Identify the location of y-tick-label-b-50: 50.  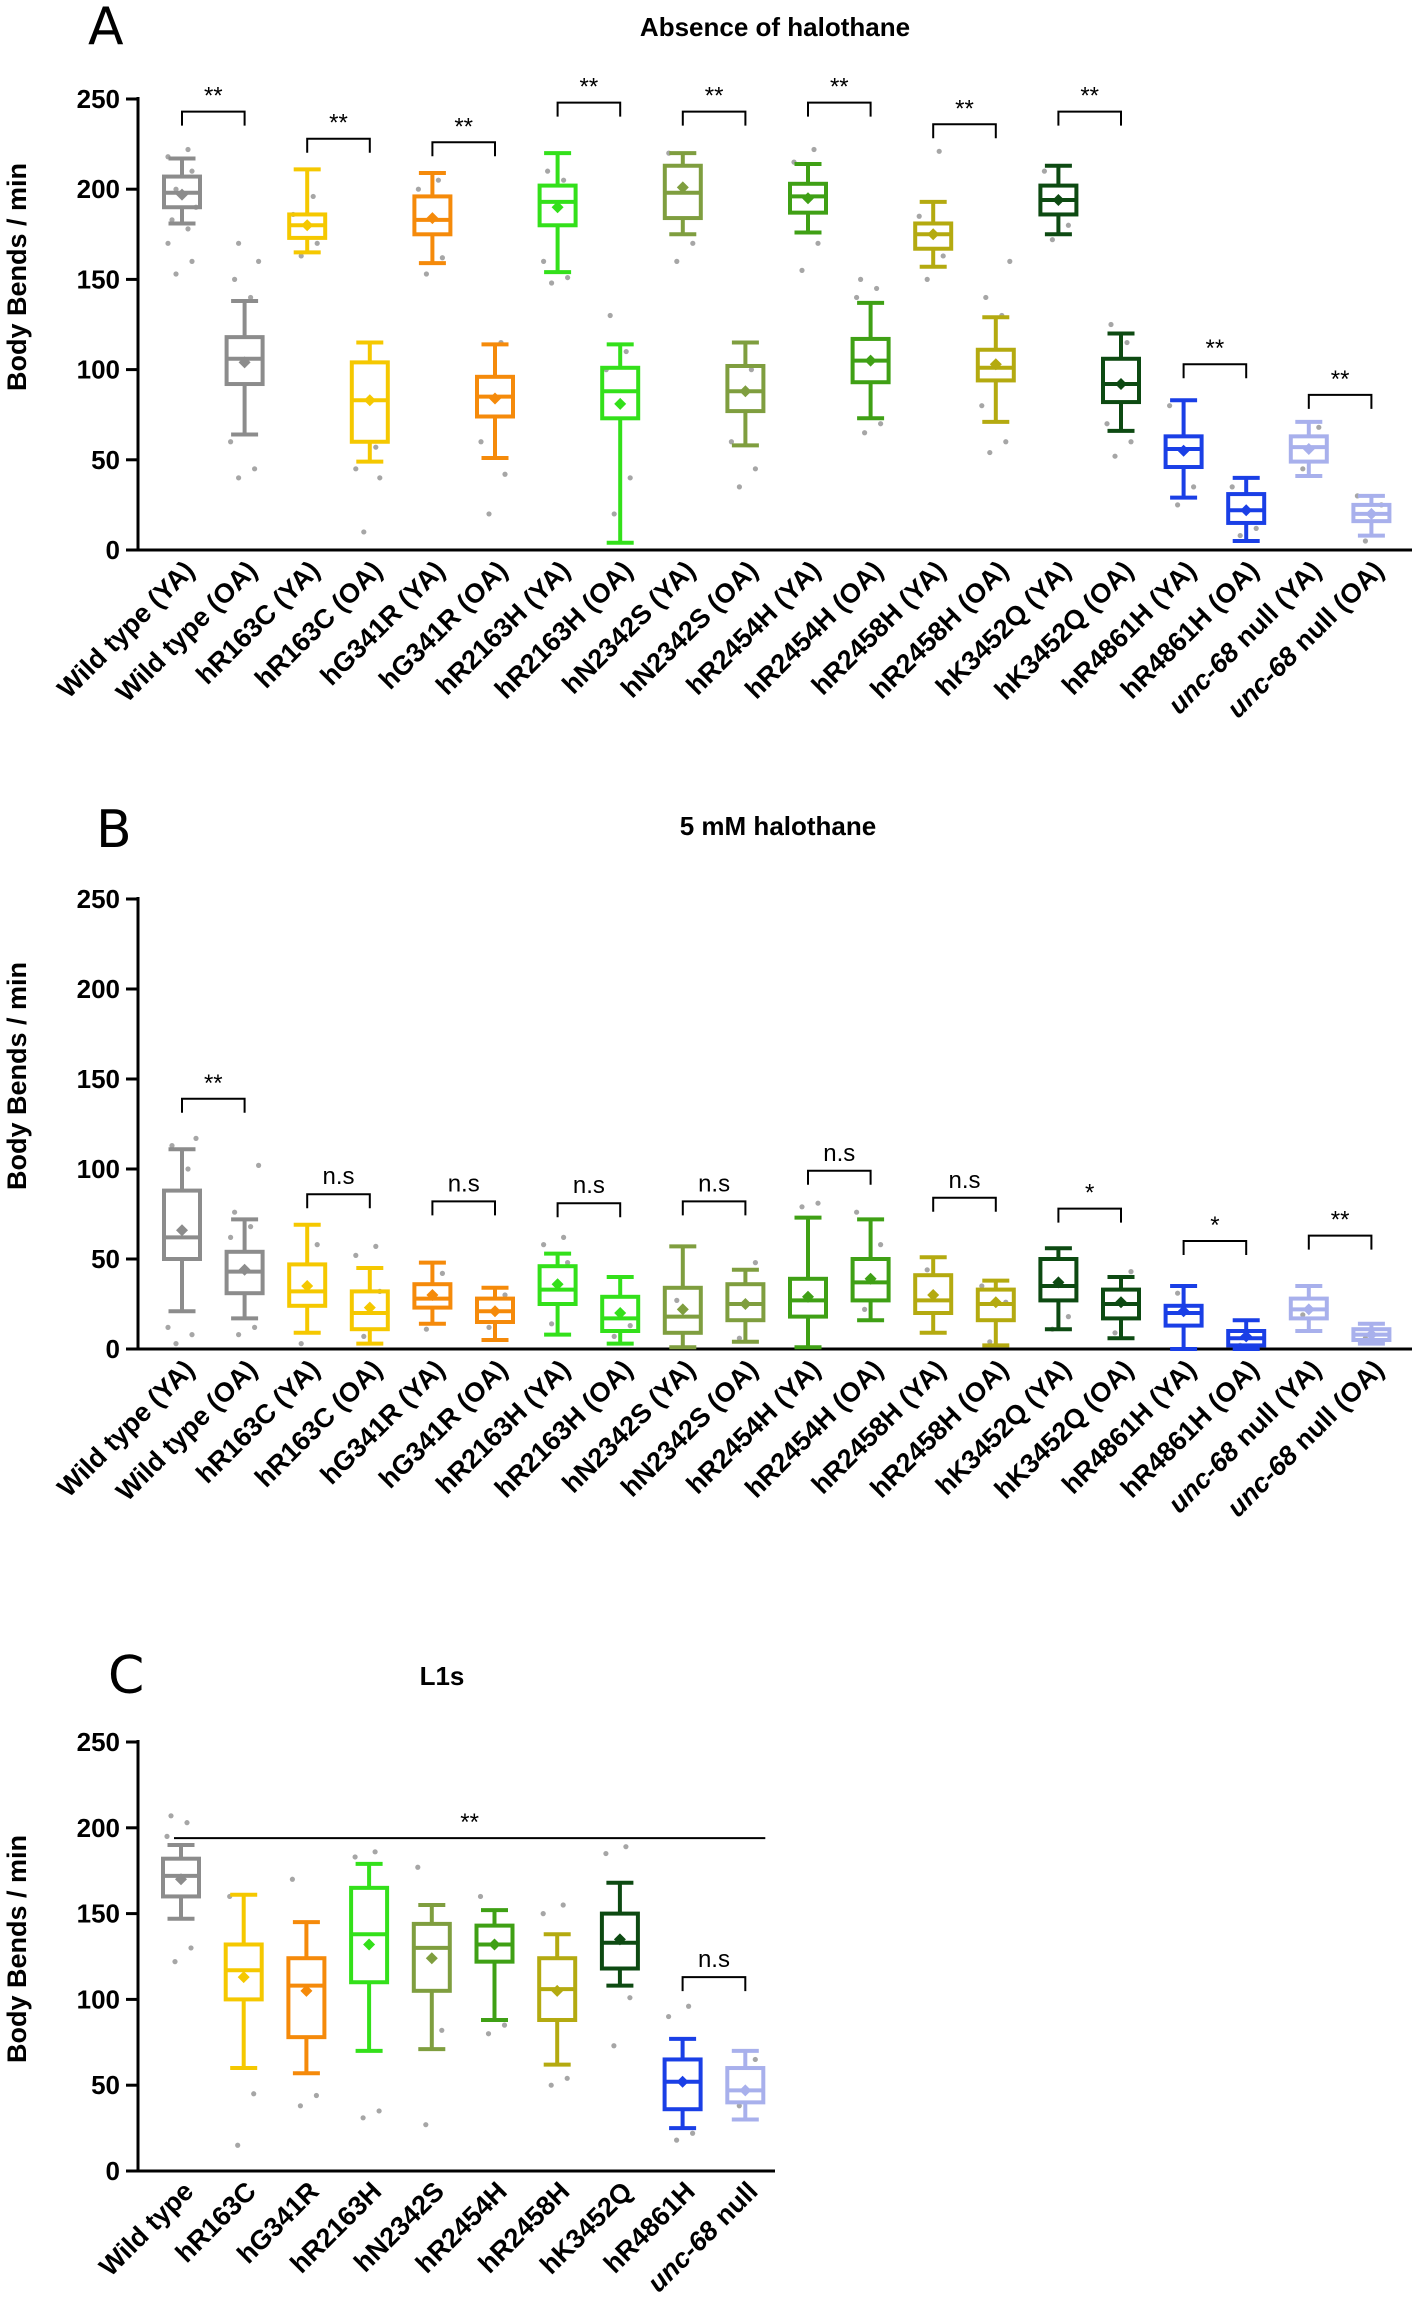
(105, 1259).